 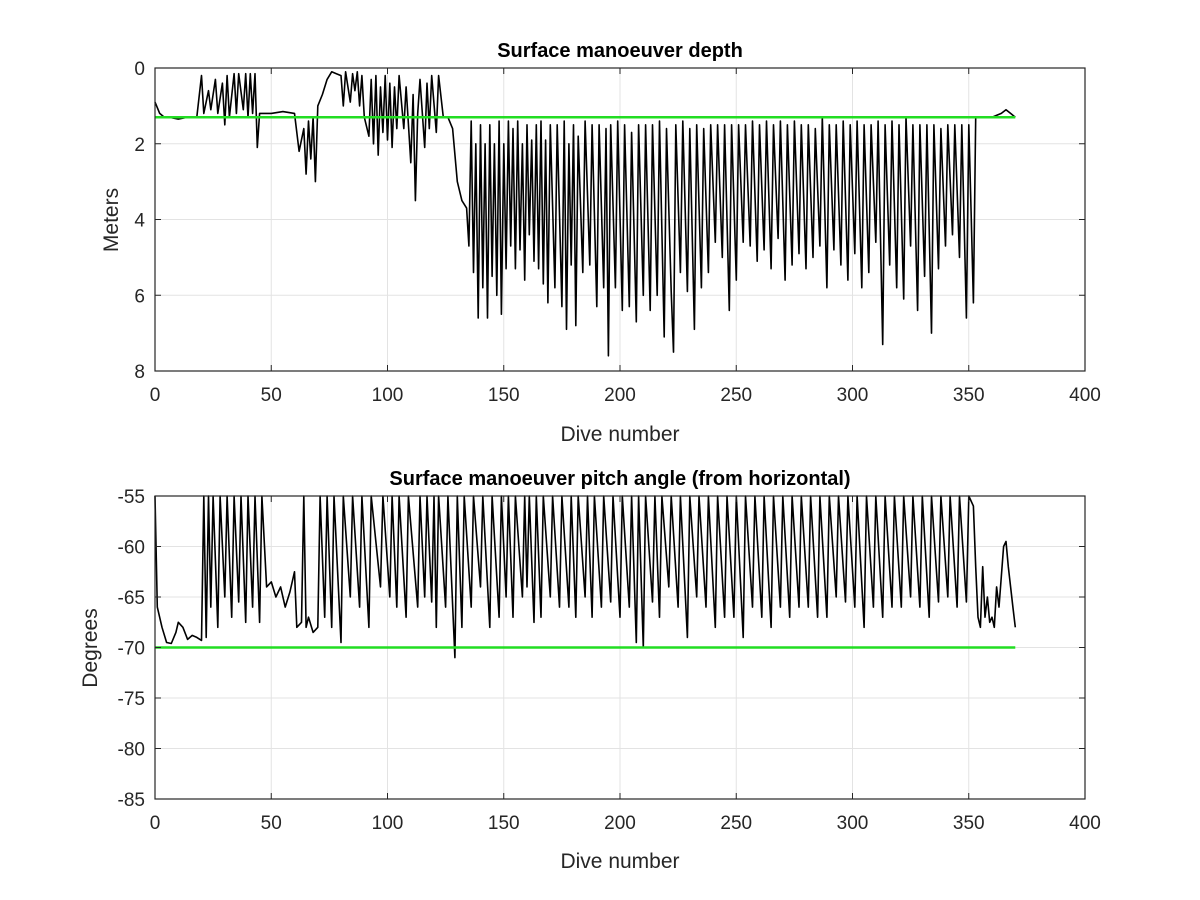 I want to click on y-tick-label: 2, so click(x=139, y=145).